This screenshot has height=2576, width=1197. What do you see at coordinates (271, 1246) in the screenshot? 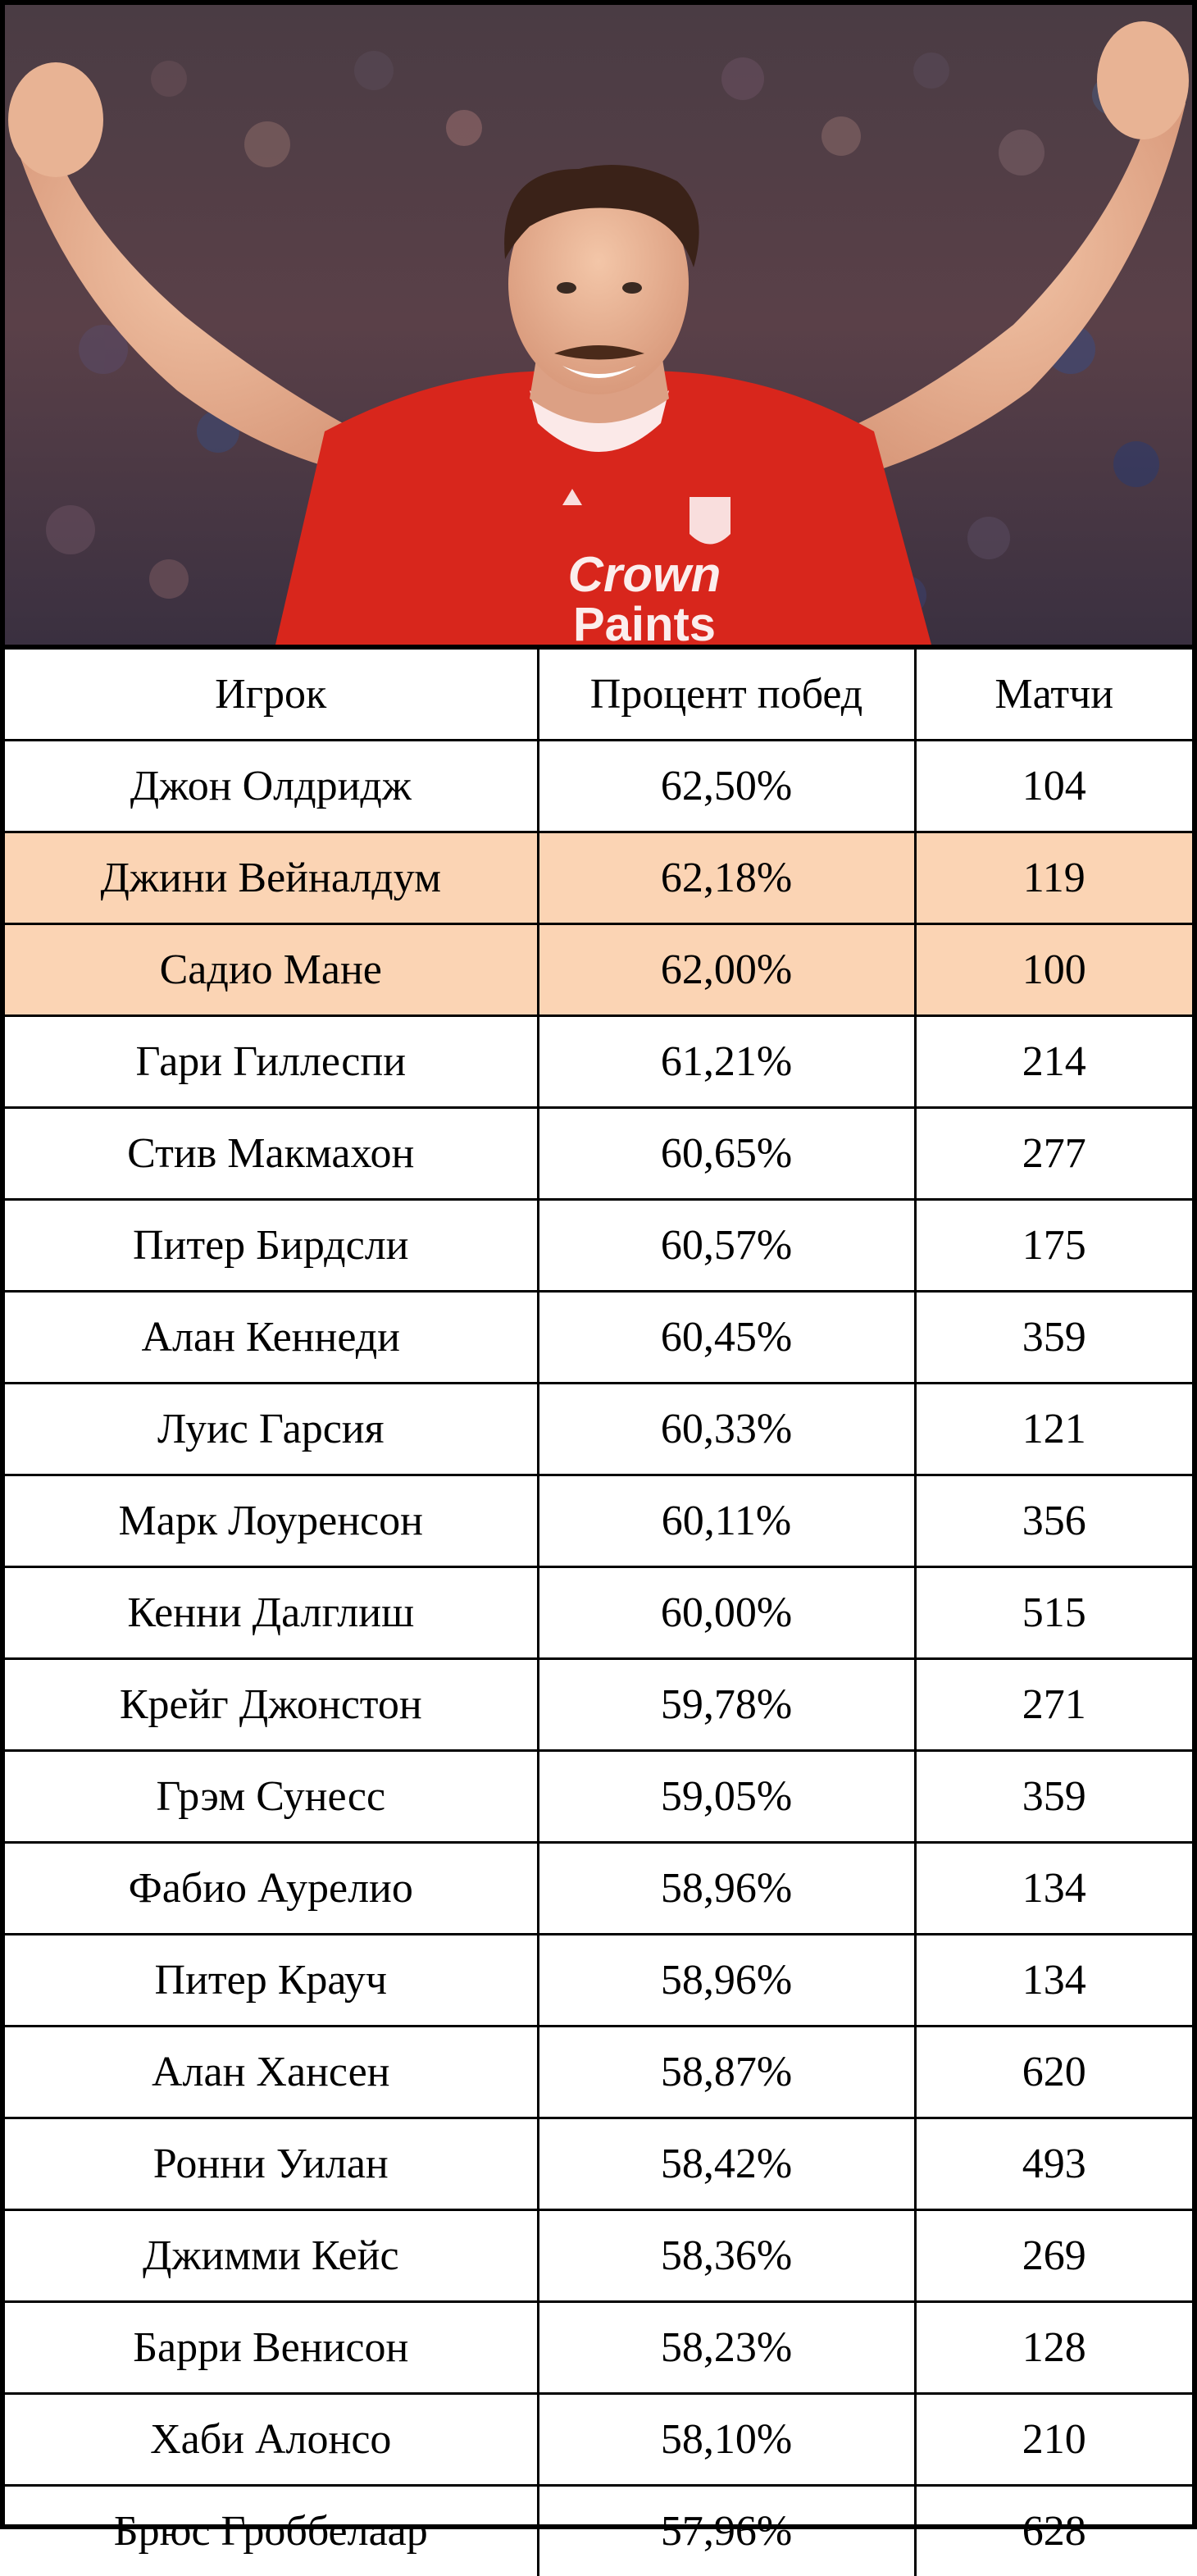
I see `cell-player: Питер Бирдсли` at bounding box center [271, 1246].